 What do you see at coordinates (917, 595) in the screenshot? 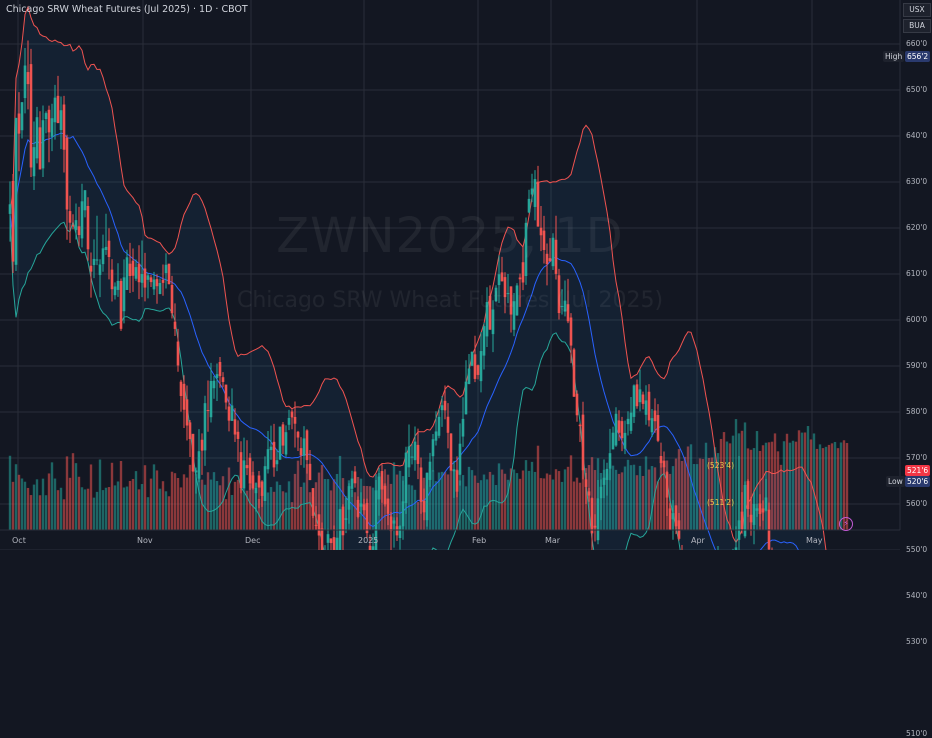
I see `y-tick-label: 540'0` at bounding box center [917, 595].